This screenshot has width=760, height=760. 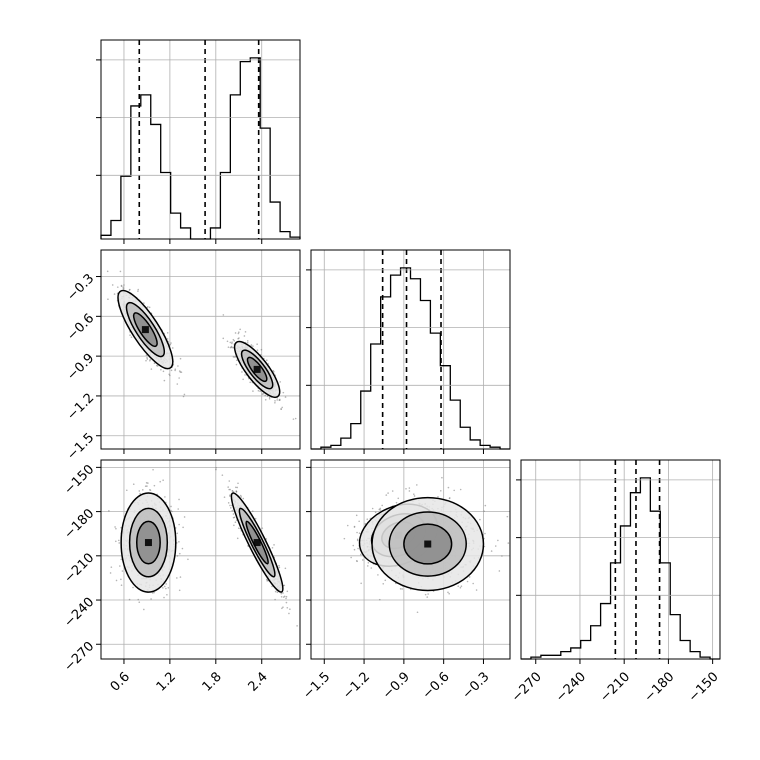 What do you see at coordinates (80, 287) in the screenshot?
I see `y-tick-label: −0.3` at bounding box center [80, 287].